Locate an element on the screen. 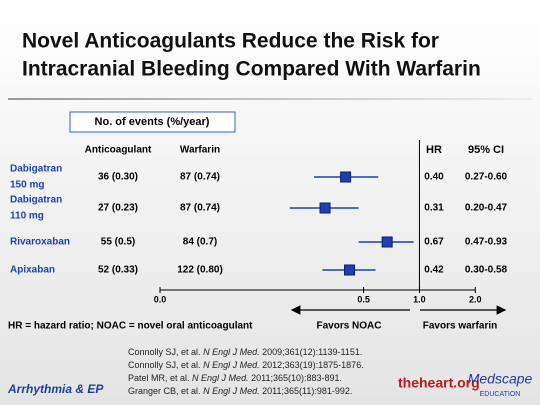 The image size is (540, 405). logo-medscape-sub: EDUCATION is located at coordinates (500, 394).